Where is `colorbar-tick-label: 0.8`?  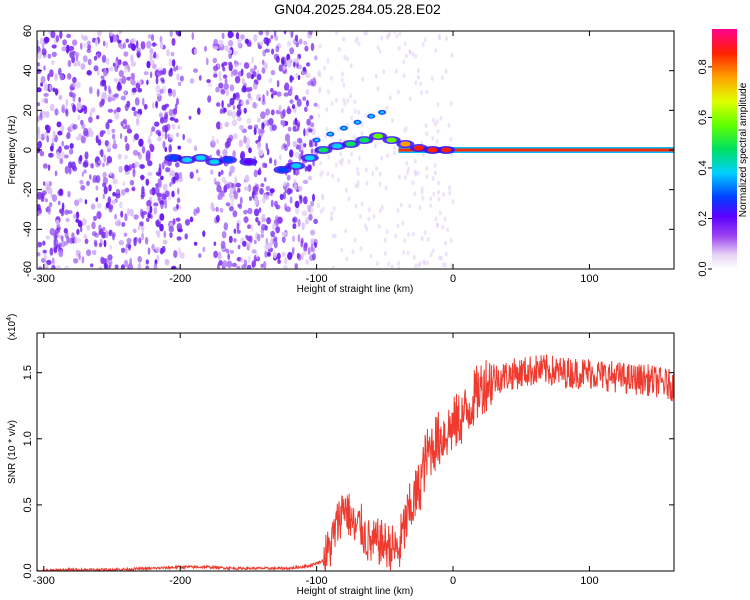
colorbar-tick-label: 0.8 is located at coordinates (703, 66).